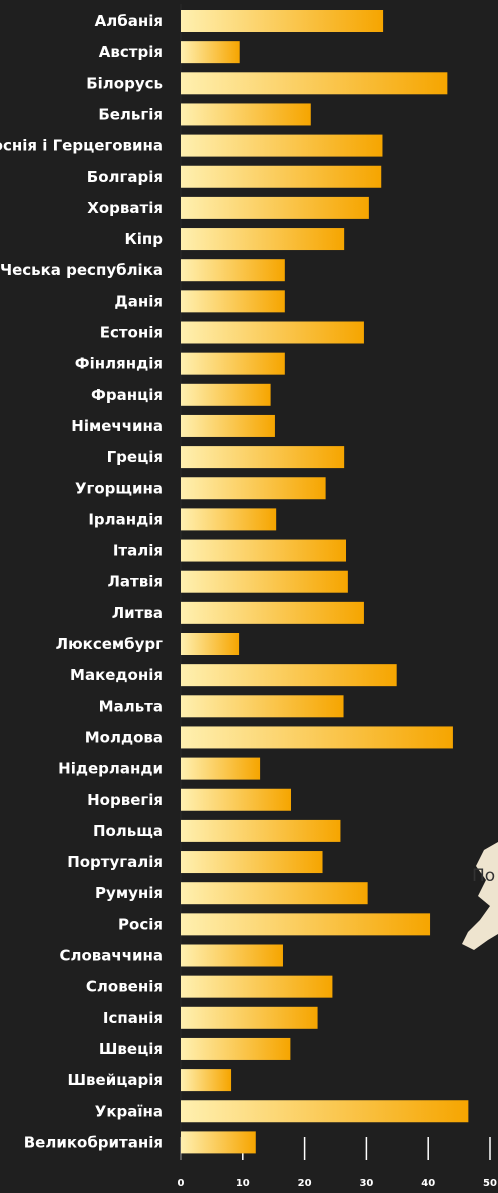 This screenshot has height=1193, width=498. I want to click on category-label: Люксембург, so click(110, 644).